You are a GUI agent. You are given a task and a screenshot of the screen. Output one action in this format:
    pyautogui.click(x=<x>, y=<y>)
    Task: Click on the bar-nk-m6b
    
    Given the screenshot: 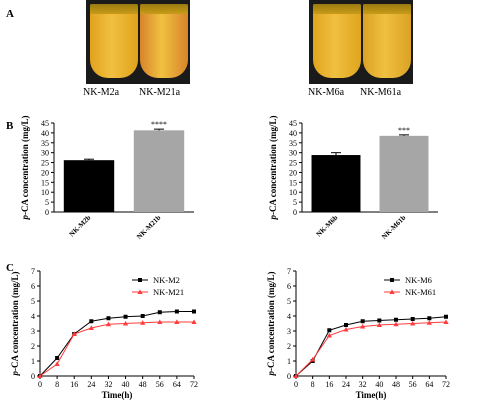 What is the action you would take?
    pyautogui.click(x=336, y=183)
    